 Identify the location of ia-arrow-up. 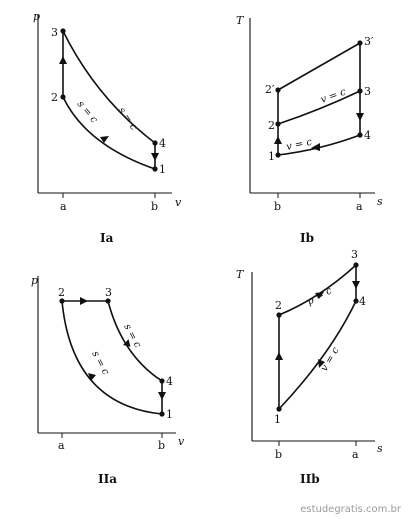
(63, 60).